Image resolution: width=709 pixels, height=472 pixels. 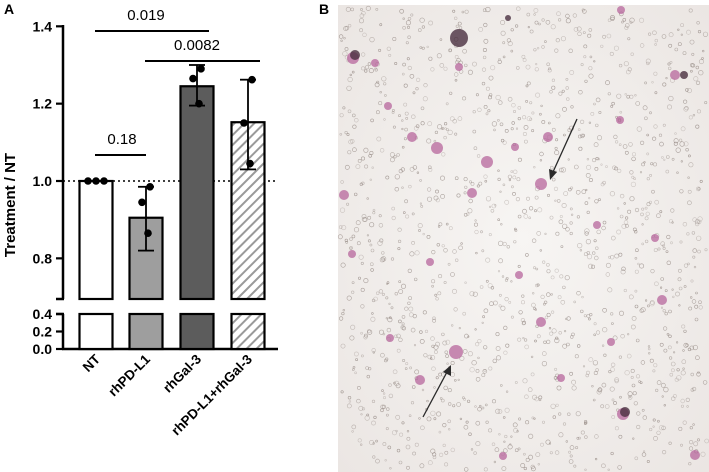 What do you see at coordinates (684, 75) in the screenshot?
I see `cell-clump` at bounding box center [684, 75].